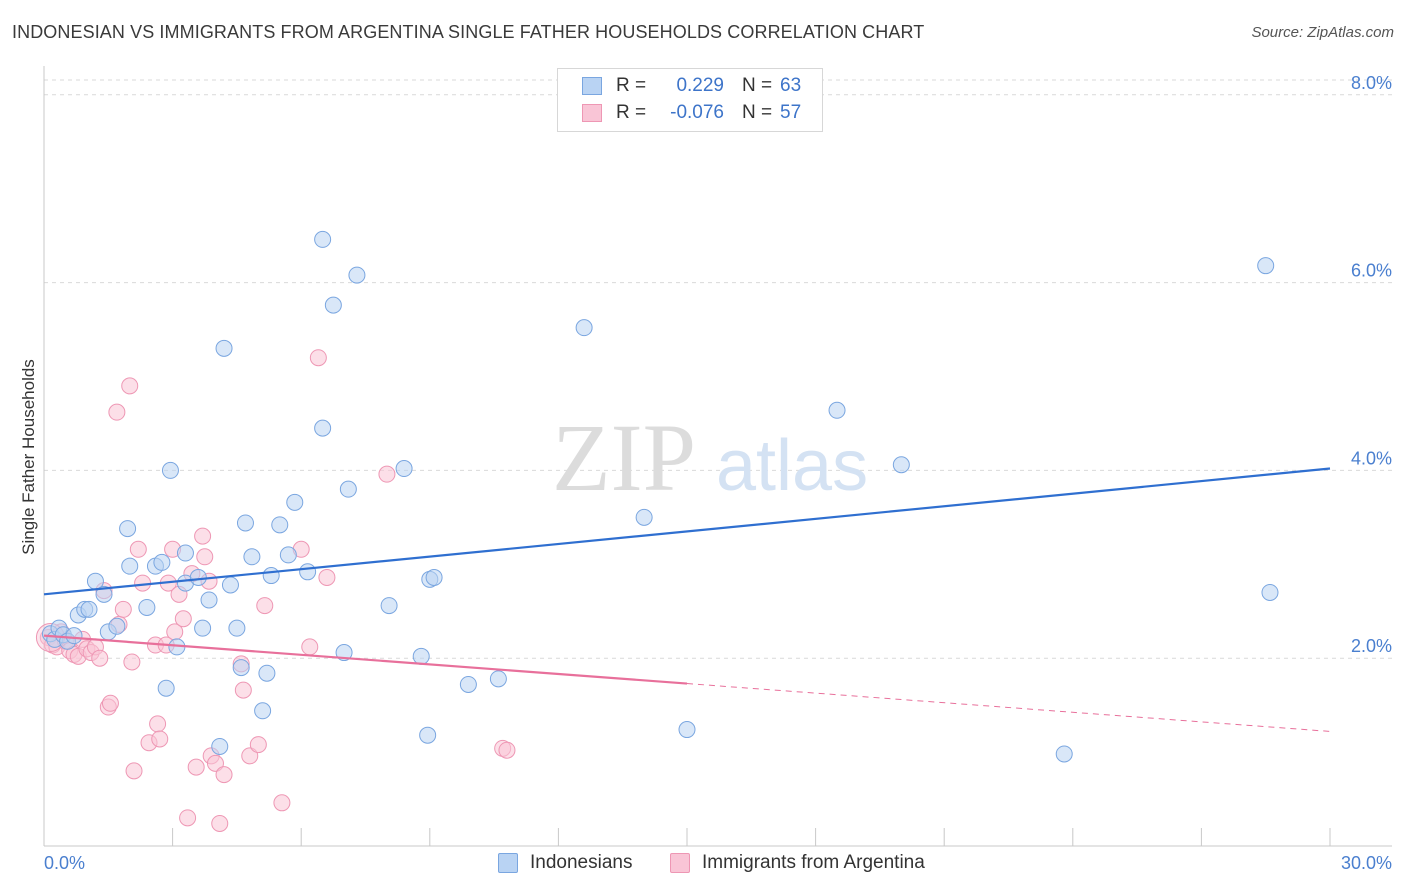 This screenshot has width=1406, height=892. I want to click on legend-n-value: 63, so click(791, 85).